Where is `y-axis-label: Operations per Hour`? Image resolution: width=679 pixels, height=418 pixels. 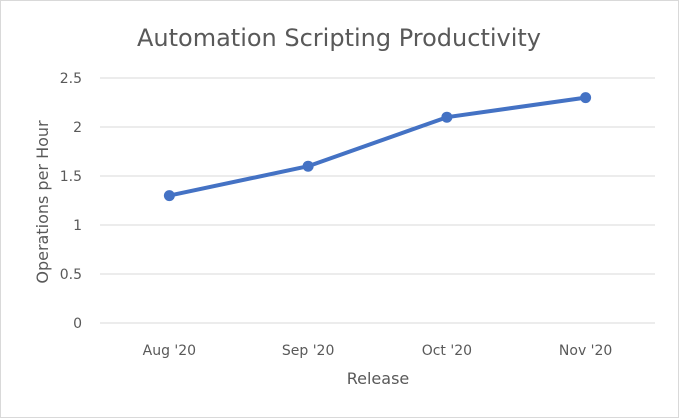 y-axis-label: Operations per Hour is located at coordinates (42, 202).